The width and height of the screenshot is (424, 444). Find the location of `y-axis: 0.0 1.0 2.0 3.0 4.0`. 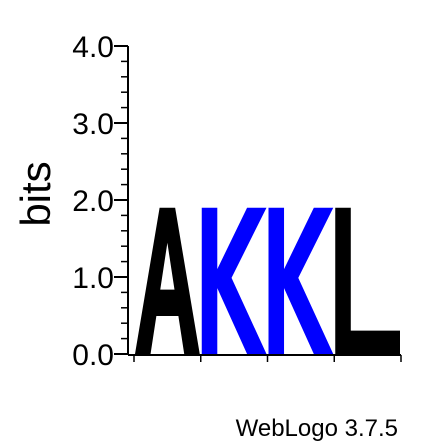

y-axis: 0.0 1.0 2.0 3.0 4.0 is located at coordinates (100, 201).